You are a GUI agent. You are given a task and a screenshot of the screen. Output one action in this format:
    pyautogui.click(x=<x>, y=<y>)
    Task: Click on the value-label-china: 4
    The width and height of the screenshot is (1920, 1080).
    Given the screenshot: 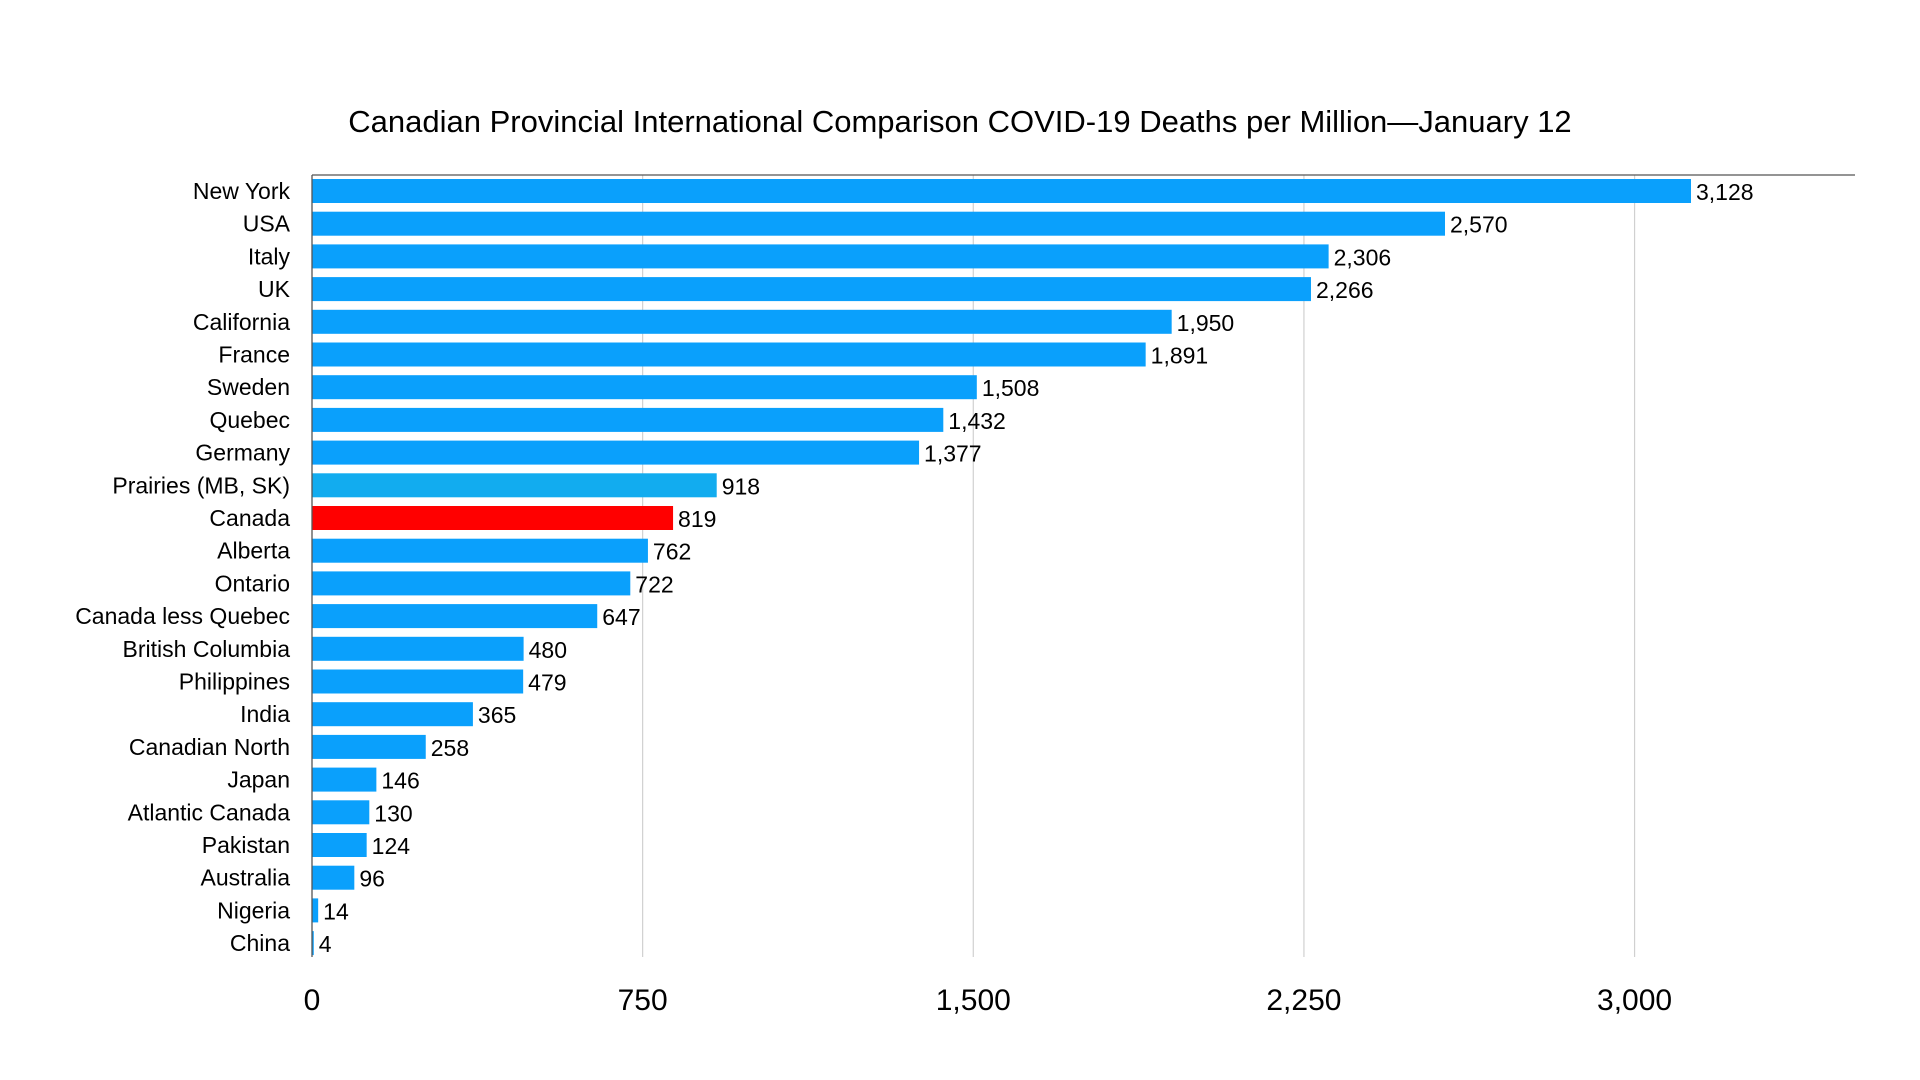 What is the action you would take?
    pyautogui.click(x=325, y=944)
    